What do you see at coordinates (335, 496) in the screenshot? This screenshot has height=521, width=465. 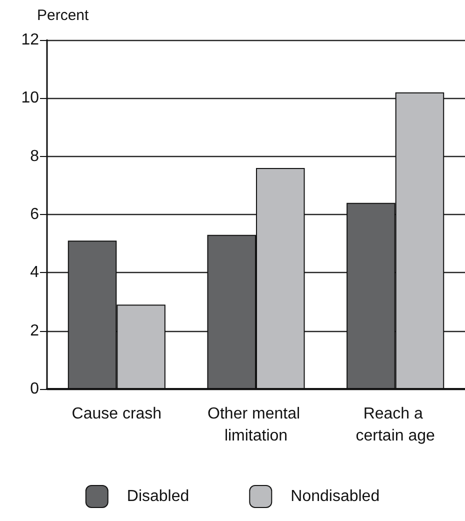 I see `legend-label: Nondisabled` at bounding box center [335, 496].